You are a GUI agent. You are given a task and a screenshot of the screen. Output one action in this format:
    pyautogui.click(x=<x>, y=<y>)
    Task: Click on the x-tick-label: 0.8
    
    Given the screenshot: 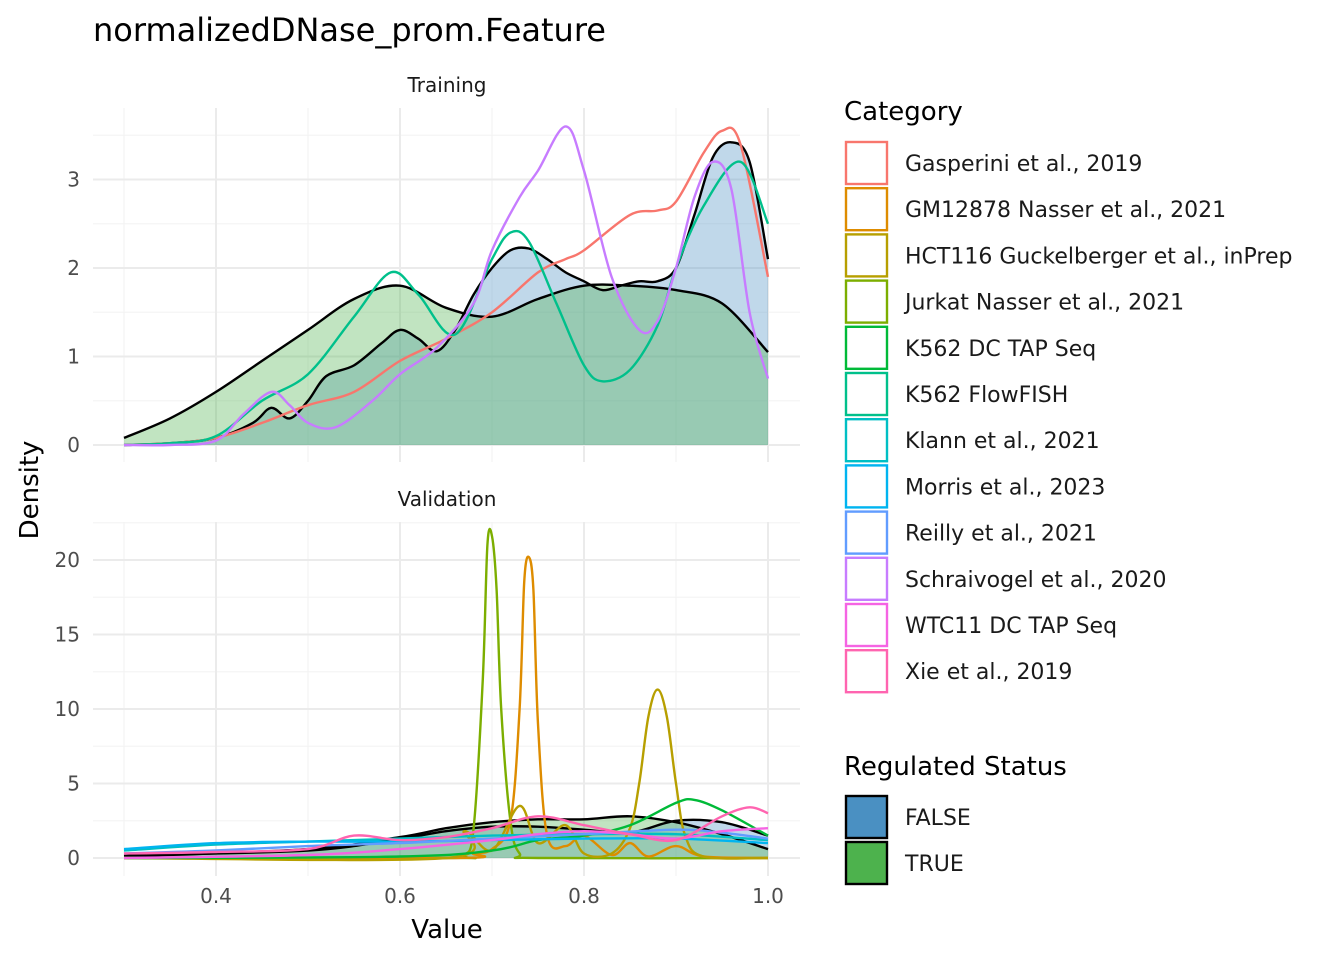 What is the action you would take?
    pyautogui.click(x=584, y=896)
    